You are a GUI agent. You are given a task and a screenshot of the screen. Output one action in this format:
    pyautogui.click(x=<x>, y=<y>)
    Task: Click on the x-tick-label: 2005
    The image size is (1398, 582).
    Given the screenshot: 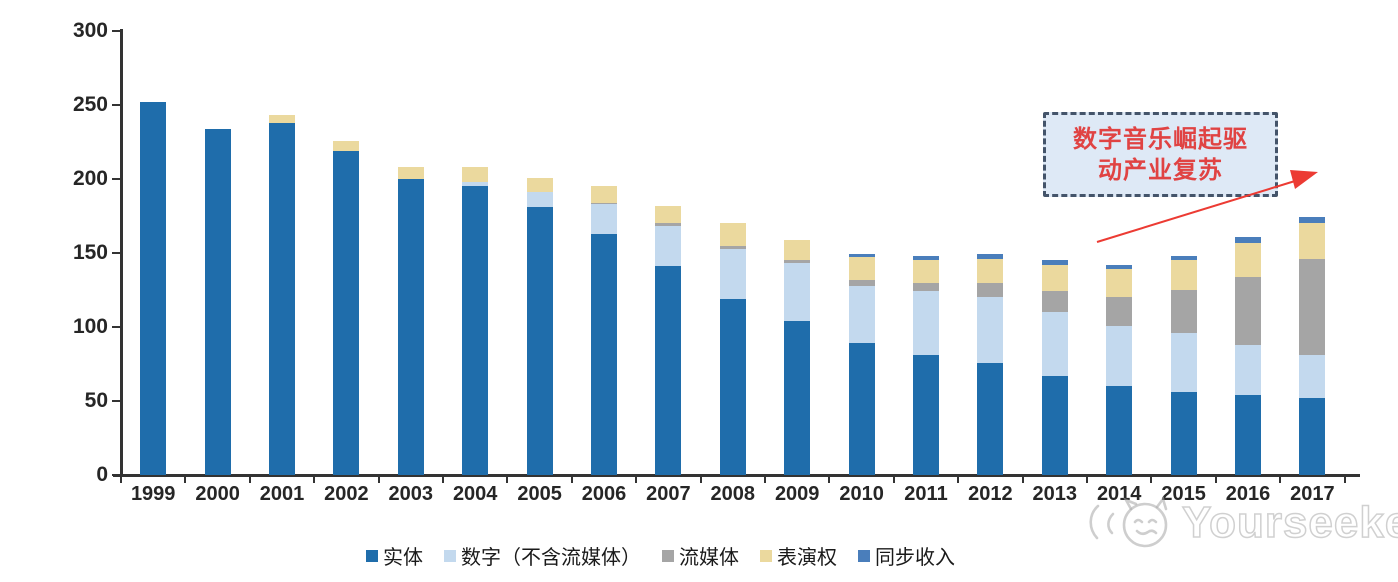 What is the action you would take?
    pyautogui.click(x=539, y=494)
    